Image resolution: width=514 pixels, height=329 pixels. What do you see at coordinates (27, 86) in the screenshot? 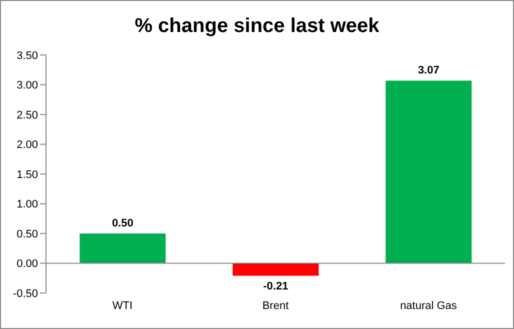
I see `y-tick-label: 3.00` at bounding box center [27, 86].